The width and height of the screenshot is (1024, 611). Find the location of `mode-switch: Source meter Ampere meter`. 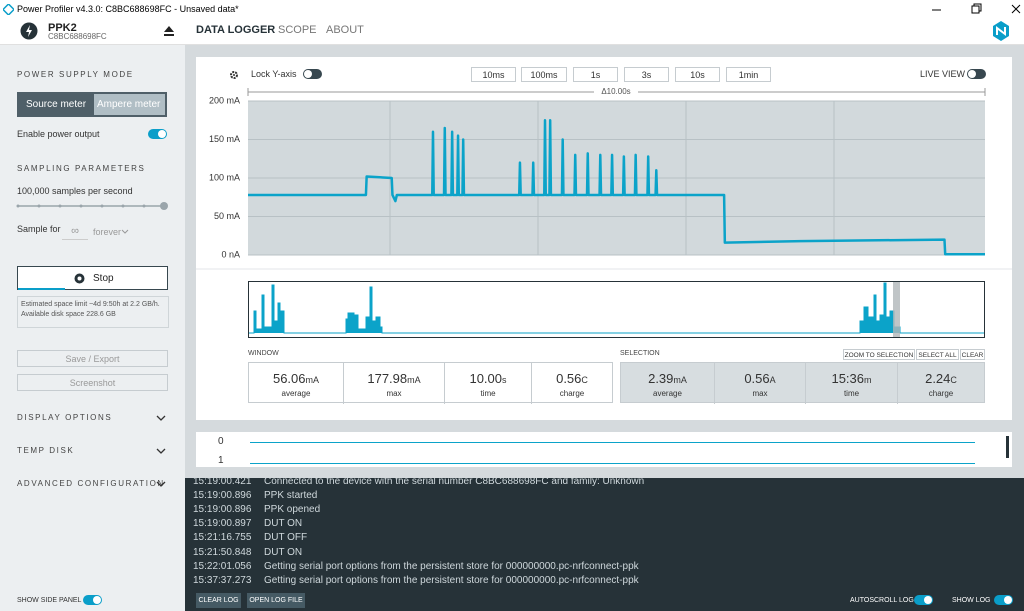

mode-switch: Source meter Ampere meter is located at coordinates (92, 104).